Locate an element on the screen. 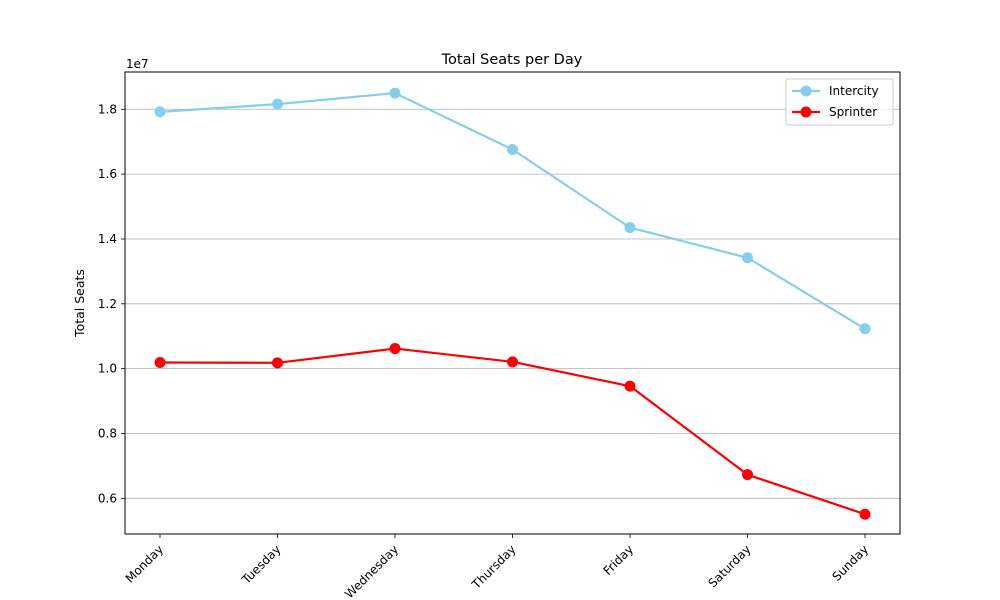 Image resolution: width=1000 pixels, height=600 pixels. y-tick-label: 1.0 is located at coordinates (107, 369).